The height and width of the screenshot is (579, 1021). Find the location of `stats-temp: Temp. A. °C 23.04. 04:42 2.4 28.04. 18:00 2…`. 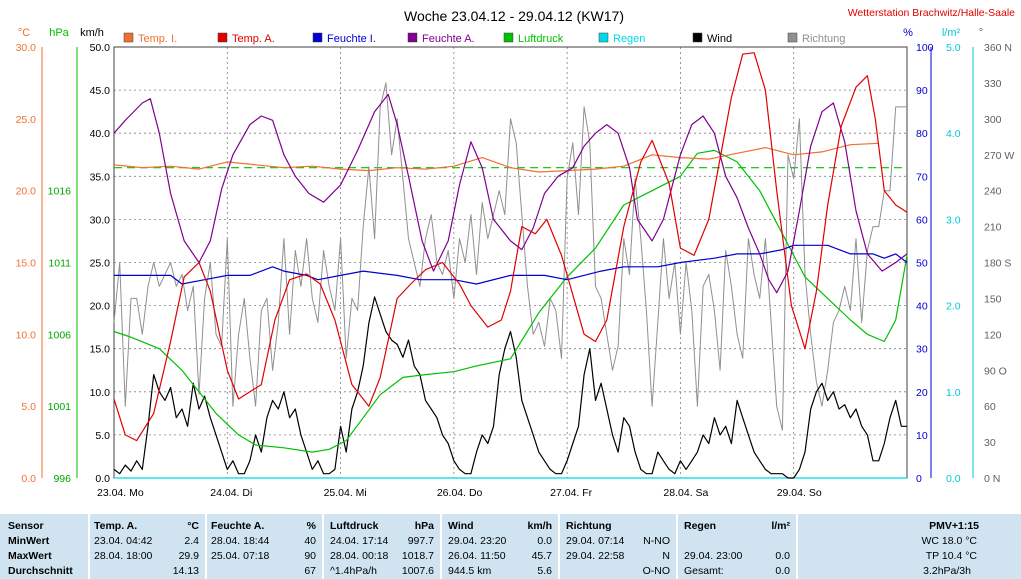

stats-temp: Temp. A. °C 23.04. 04:42 2.4 28.04. 18:00 2… is located at coordinates (147, 546).